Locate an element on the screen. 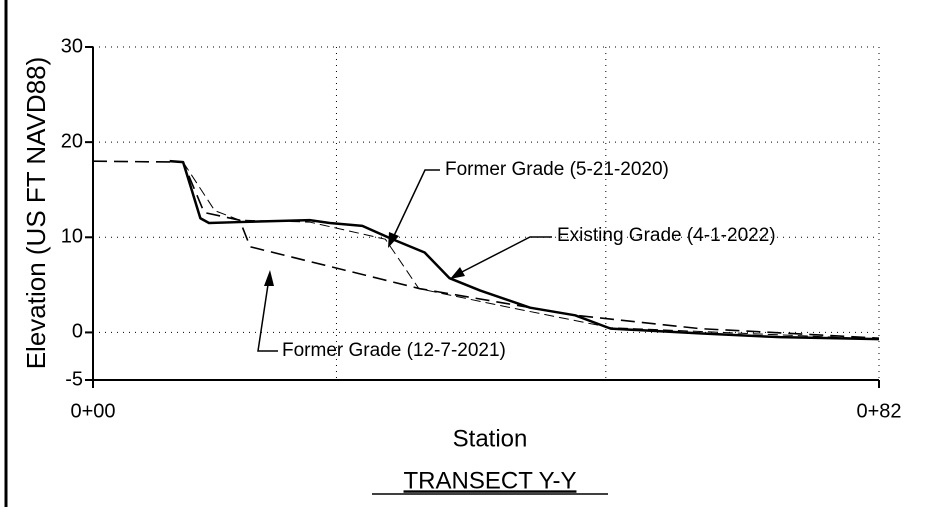  annotation: Former Grade (5-21-2020) is located at coordinates (557, 169).